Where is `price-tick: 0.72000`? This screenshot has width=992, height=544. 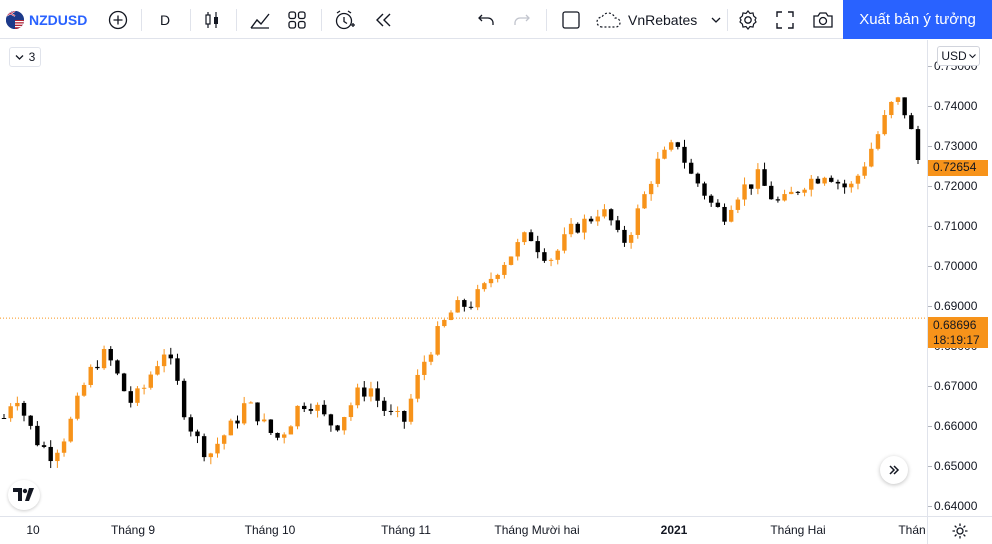 price-tick: 0.72000 is located at coordinates (952, 186).